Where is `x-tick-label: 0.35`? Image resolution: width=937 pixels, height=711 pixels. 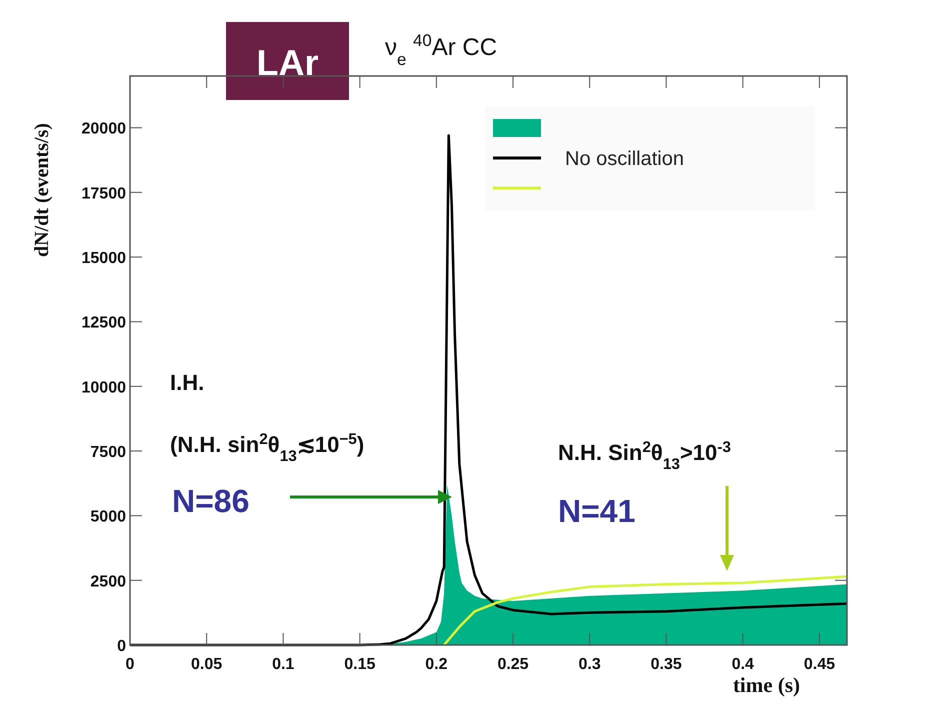
x-tick-label: 0.35 is located at coordinates (666, 664).